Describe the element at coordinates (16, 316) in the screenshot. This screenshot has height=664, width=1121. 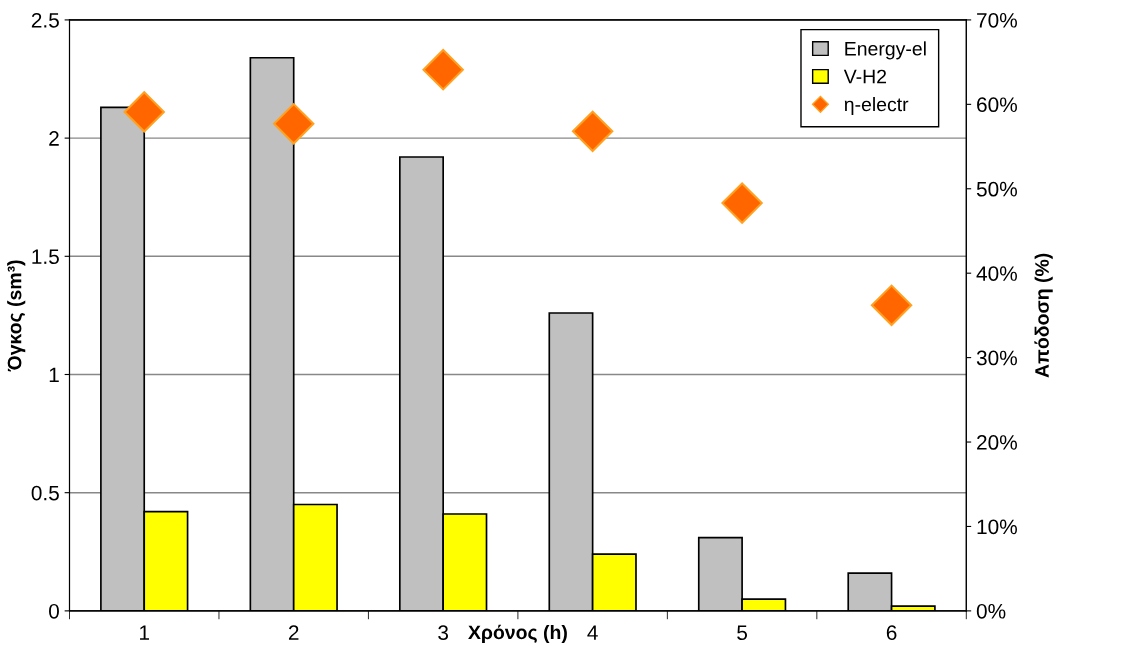
I see `y-axis-title: Όγκος (sm³)` at that location.